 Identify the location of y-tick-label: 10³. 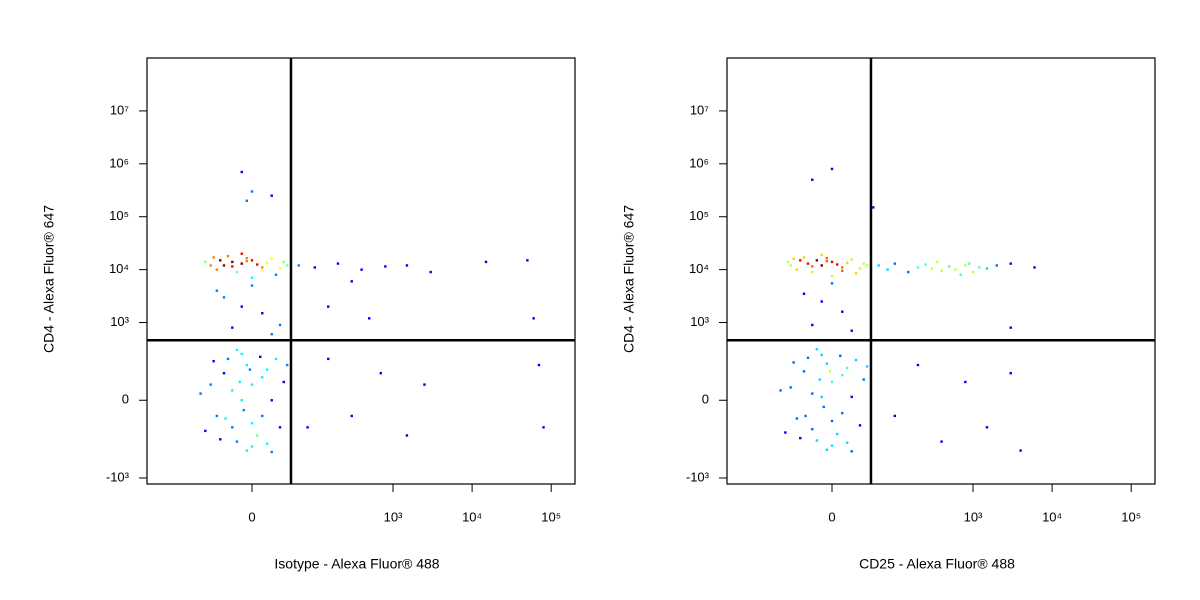
(699, 321).